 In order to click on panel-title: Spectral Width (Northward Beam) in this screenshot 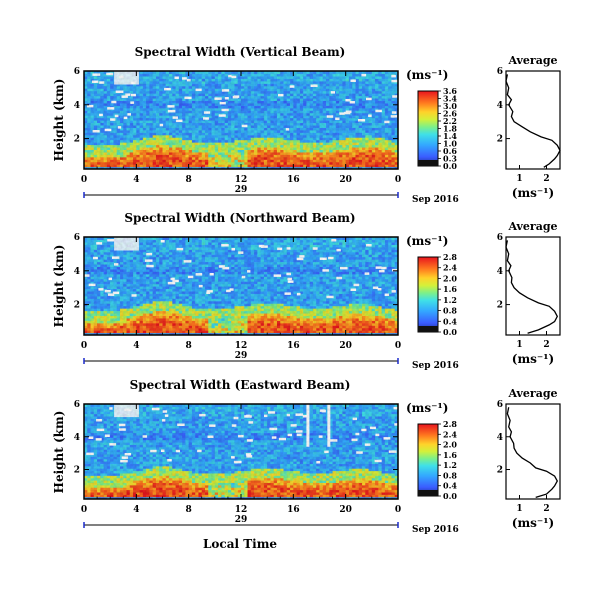, I will do `click(239, 218)`.